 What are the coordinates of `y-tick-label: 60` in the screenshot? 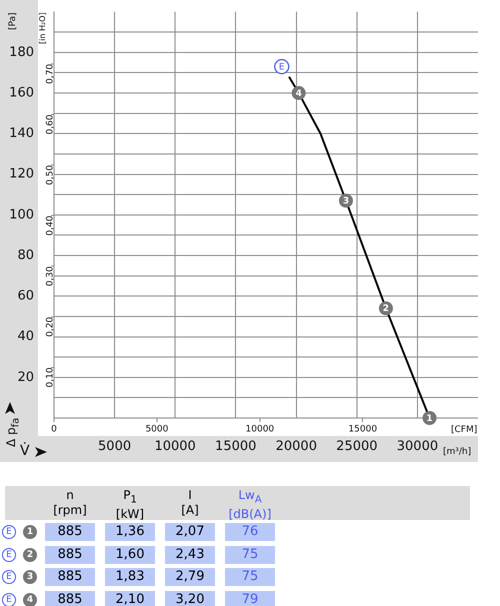 It's located at (25, 296).